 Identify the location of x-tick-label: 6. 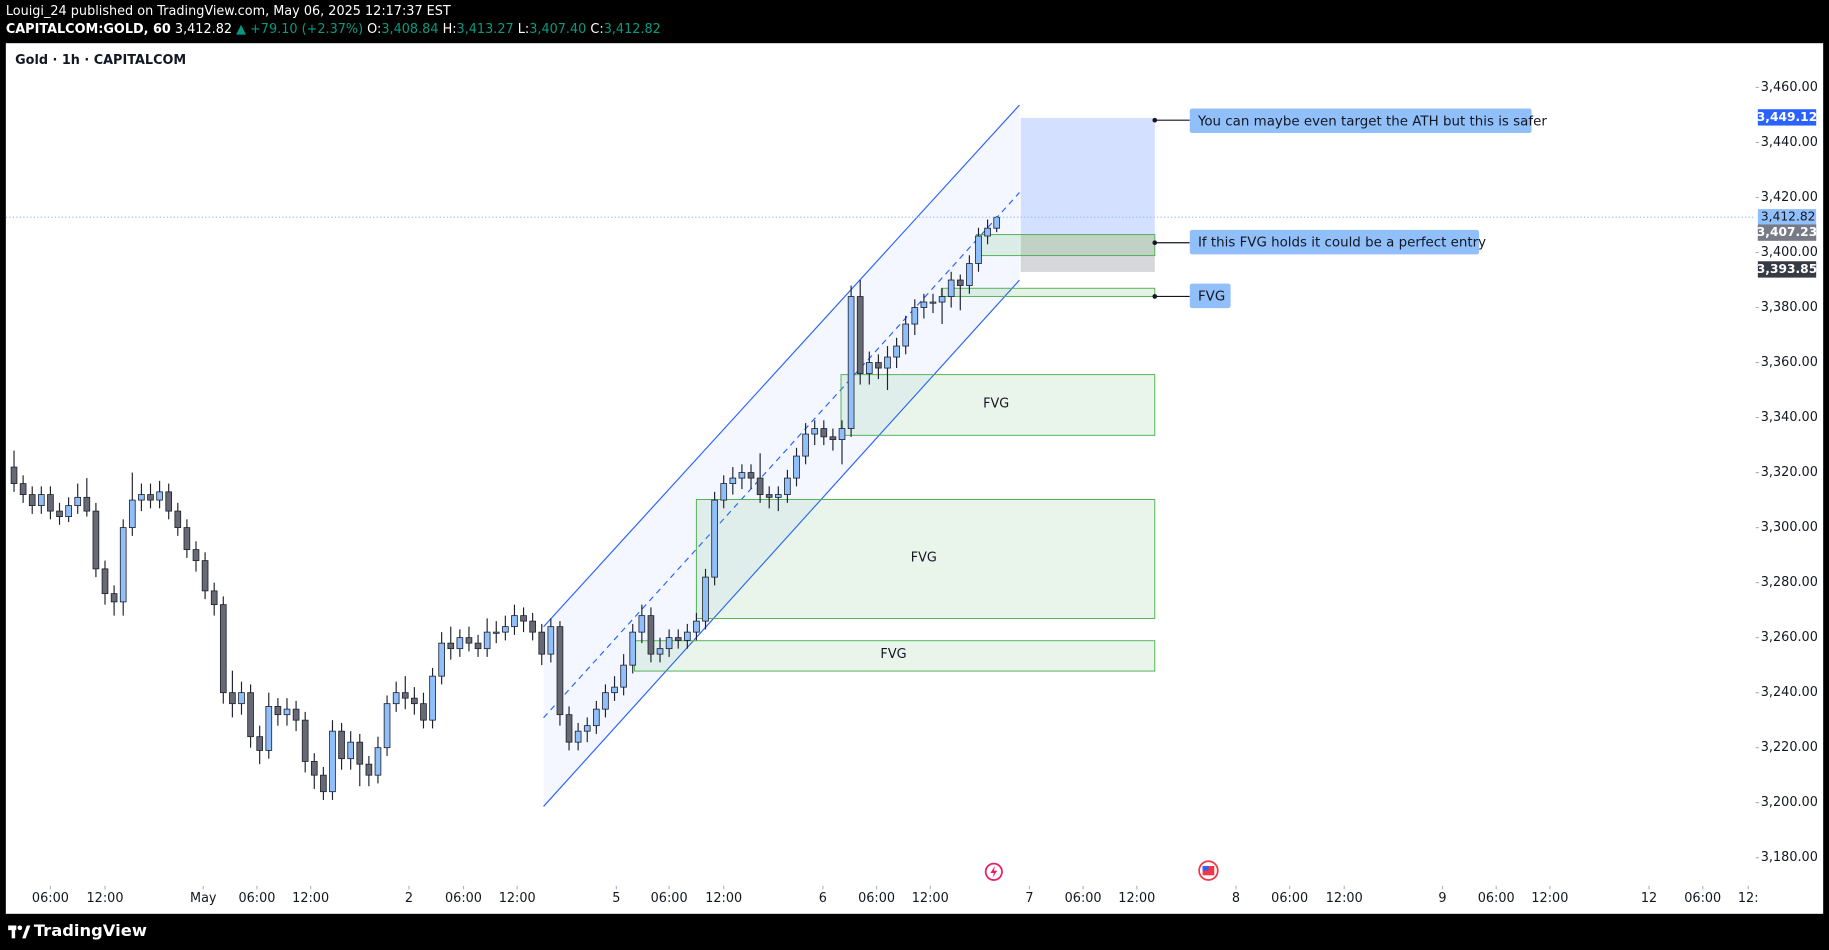
(823, 898).